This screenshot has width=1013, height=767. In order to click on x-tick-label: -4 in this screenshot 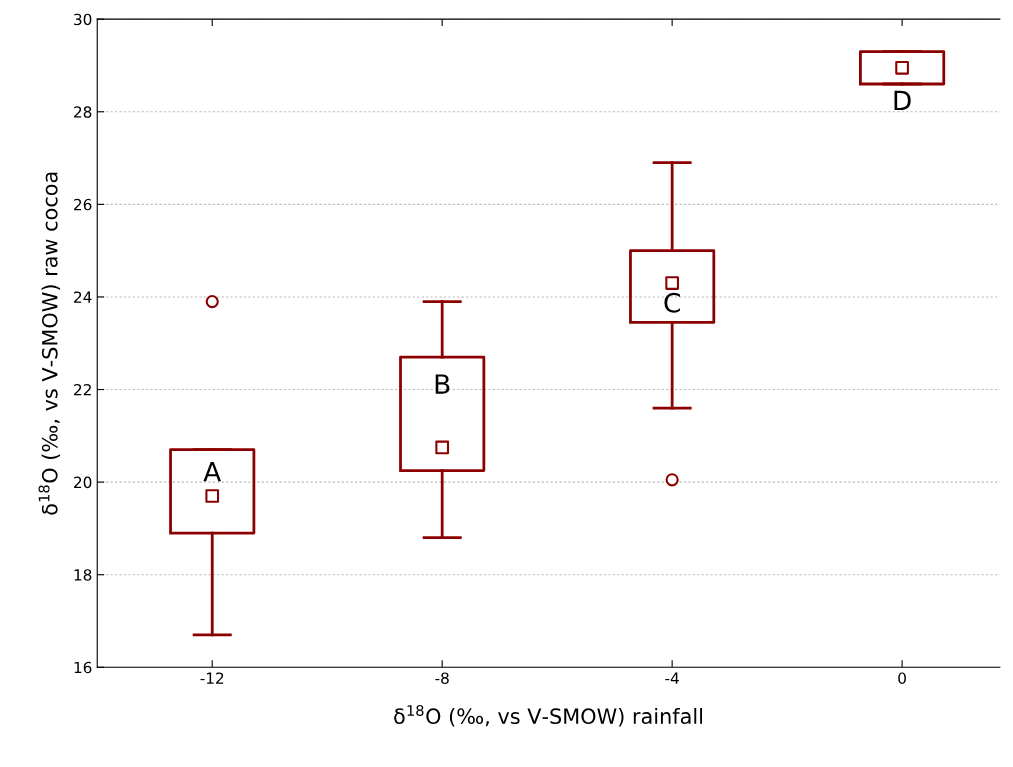, I will do `click(672, 678)`.